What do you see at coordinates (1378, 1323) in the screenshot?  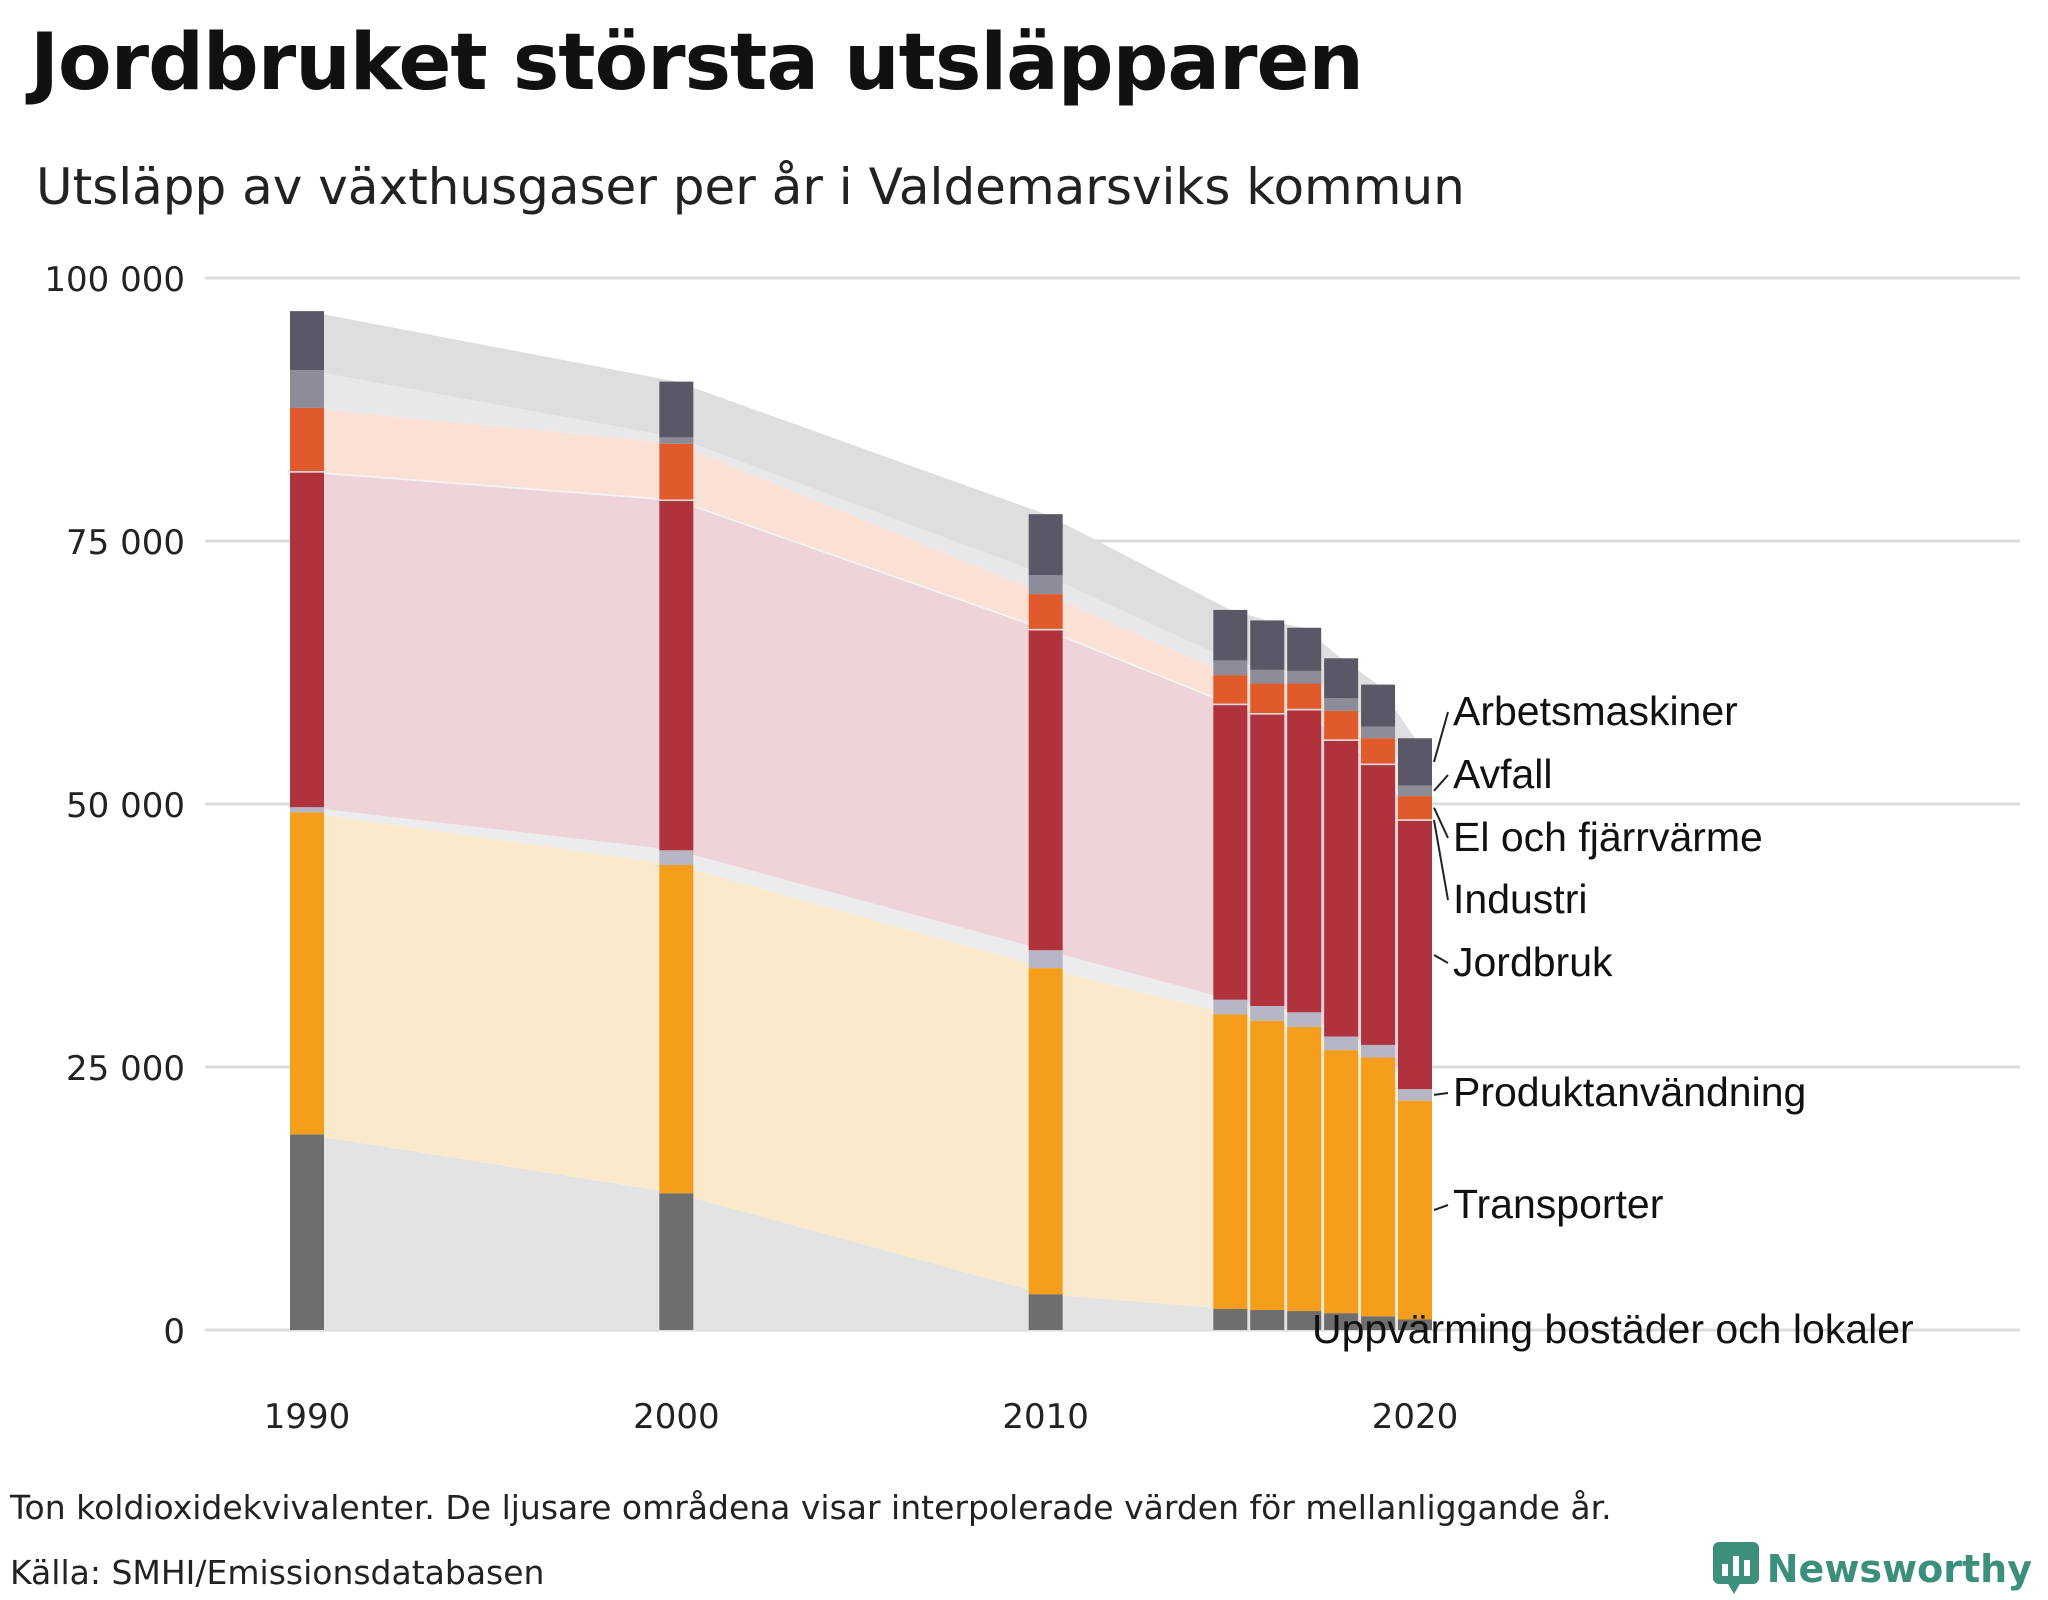 I see `bar-uppvarming-bostader-och-lokaler-2019` at bounding box center [1378, 1323].